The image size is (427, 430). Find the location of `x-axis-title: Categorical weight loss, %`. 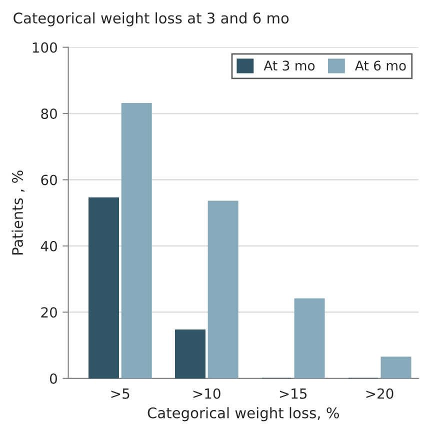

x-axis-title: Categorical weight loss, % is located at coordinates (243, 414).